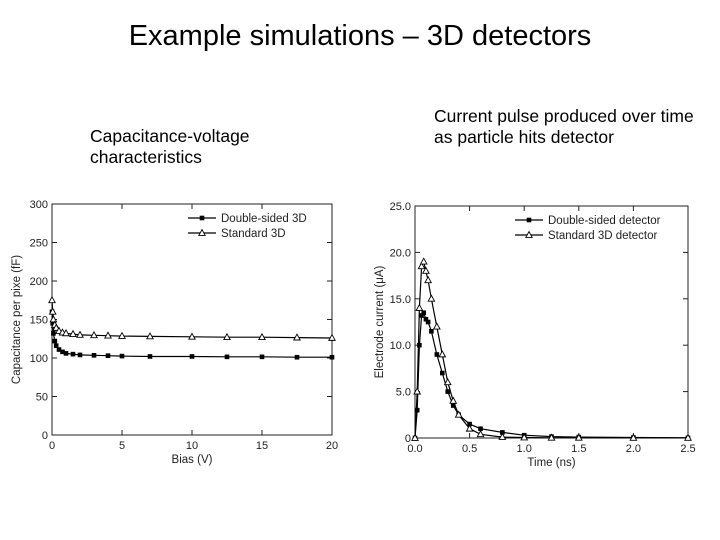 This screenshot has height=540, width=720. I want to click on pulse-y-tick-label: 5.0, so click(403, 393).